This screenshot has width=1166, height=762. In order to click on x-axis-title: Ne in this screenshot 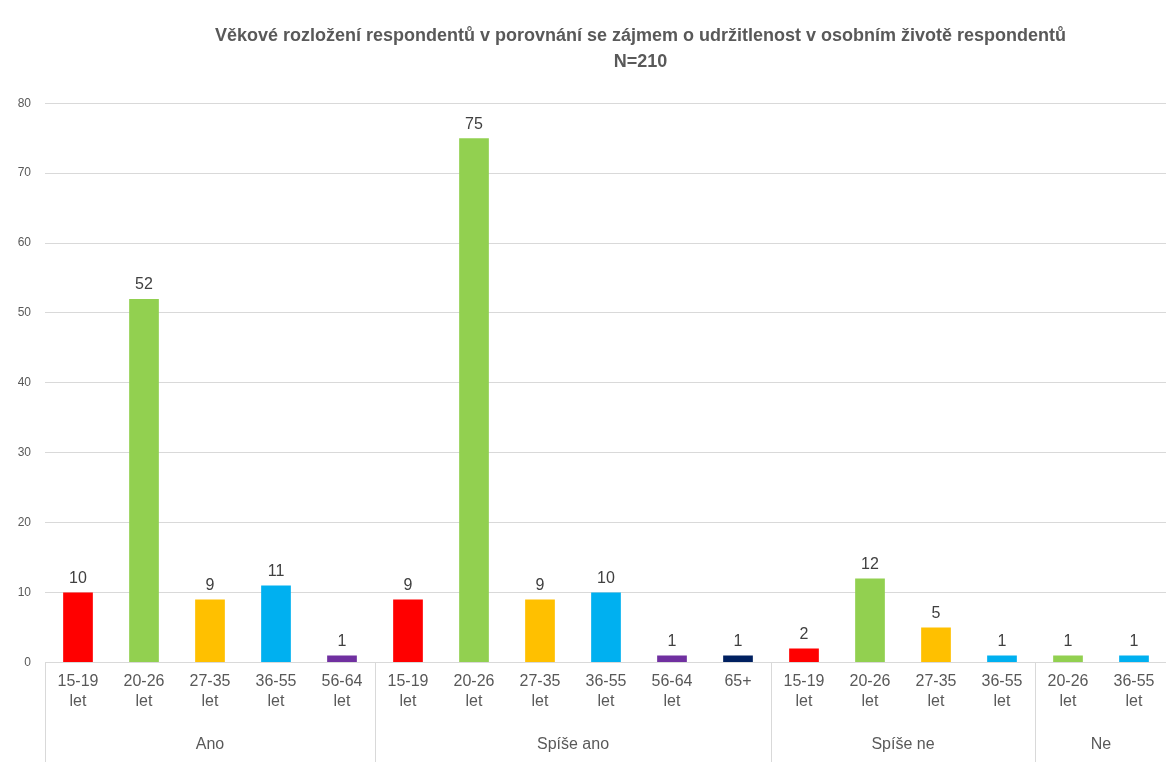, I will do `click(1101, 743)`.